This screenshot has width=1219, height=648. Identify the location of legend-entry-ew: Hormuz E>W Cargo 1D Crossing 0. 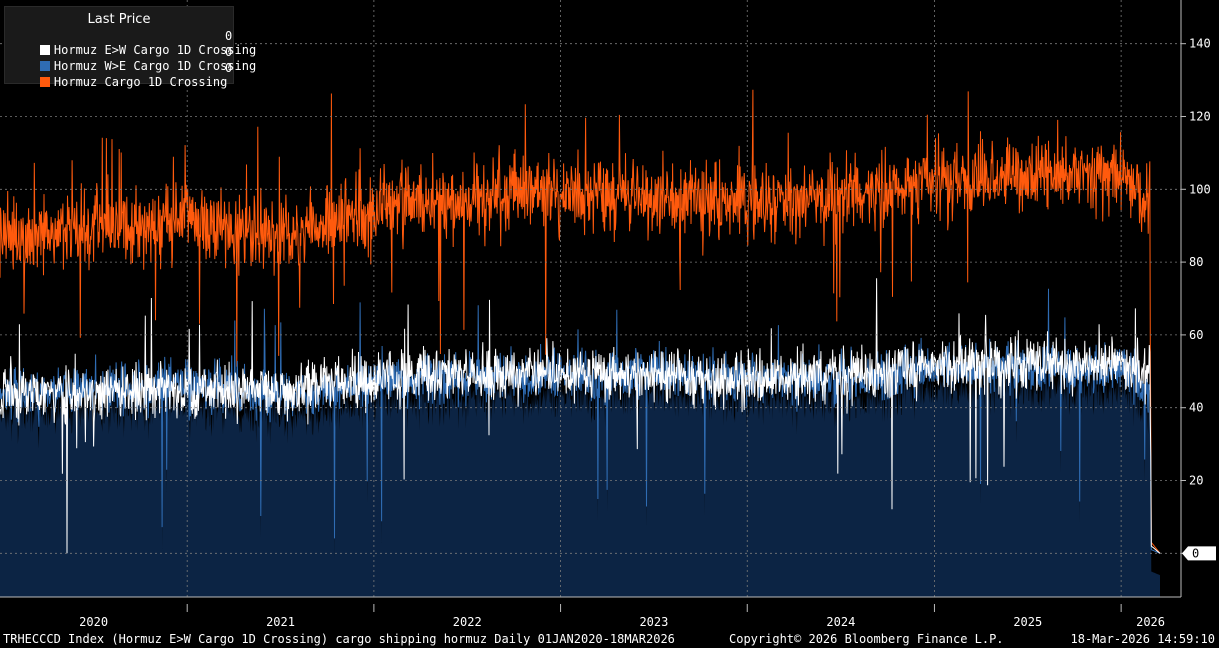
(133, 43).